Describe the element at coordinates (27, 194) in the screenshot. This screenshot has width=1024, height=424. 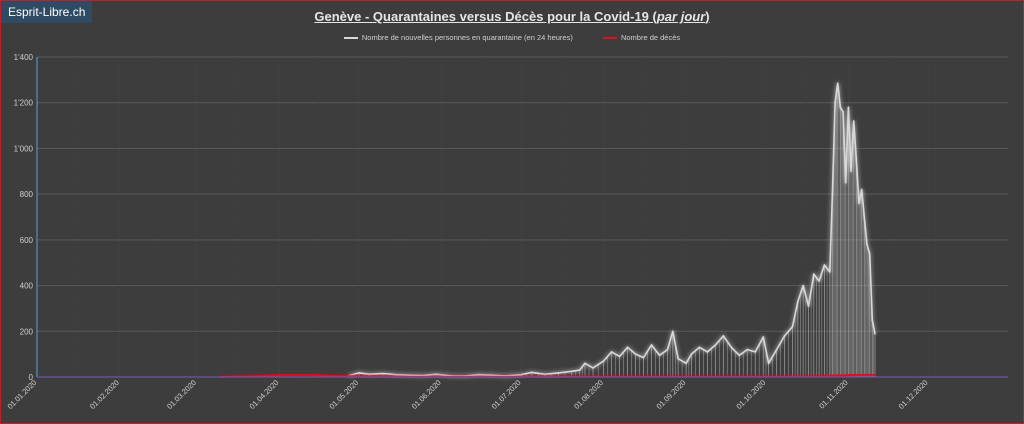
I see `y-tick-label: 800` at that location.